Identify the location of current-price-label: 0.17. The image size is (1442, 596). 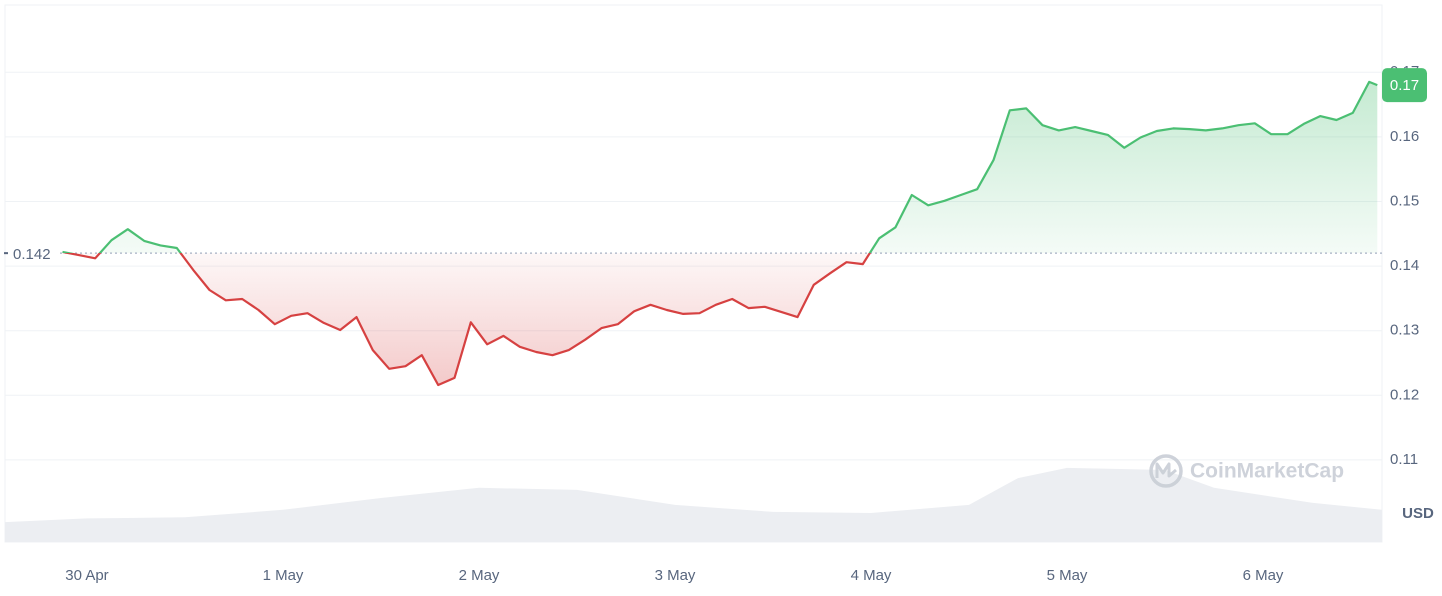
(1404, 85).